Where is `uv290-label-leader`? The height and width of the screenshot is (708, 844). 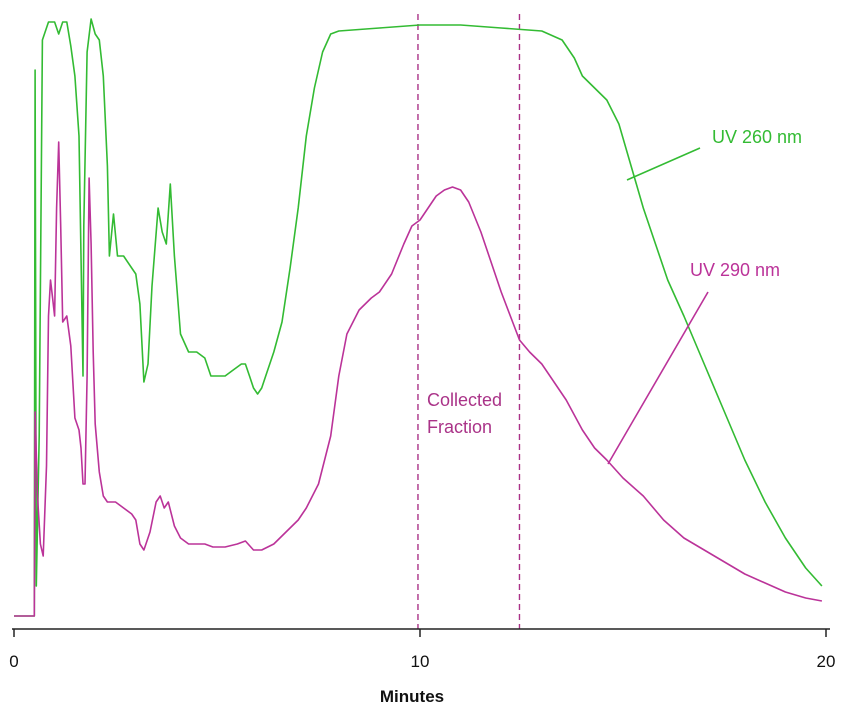
uv290-label-leader is located at coordinates (658, 378).